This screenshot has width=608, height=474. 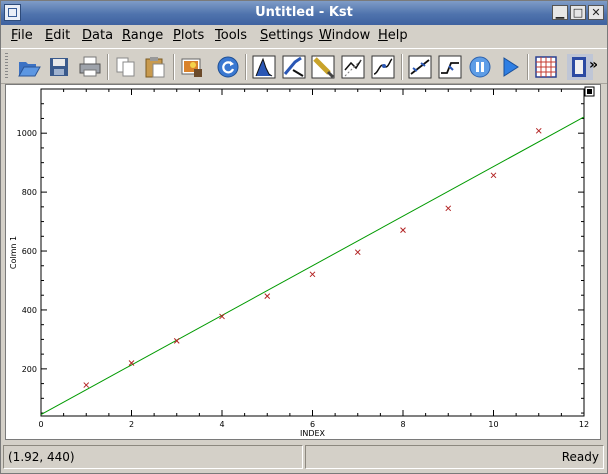 I want to click on x-tick-label: 6, so click(x=312, y=424).